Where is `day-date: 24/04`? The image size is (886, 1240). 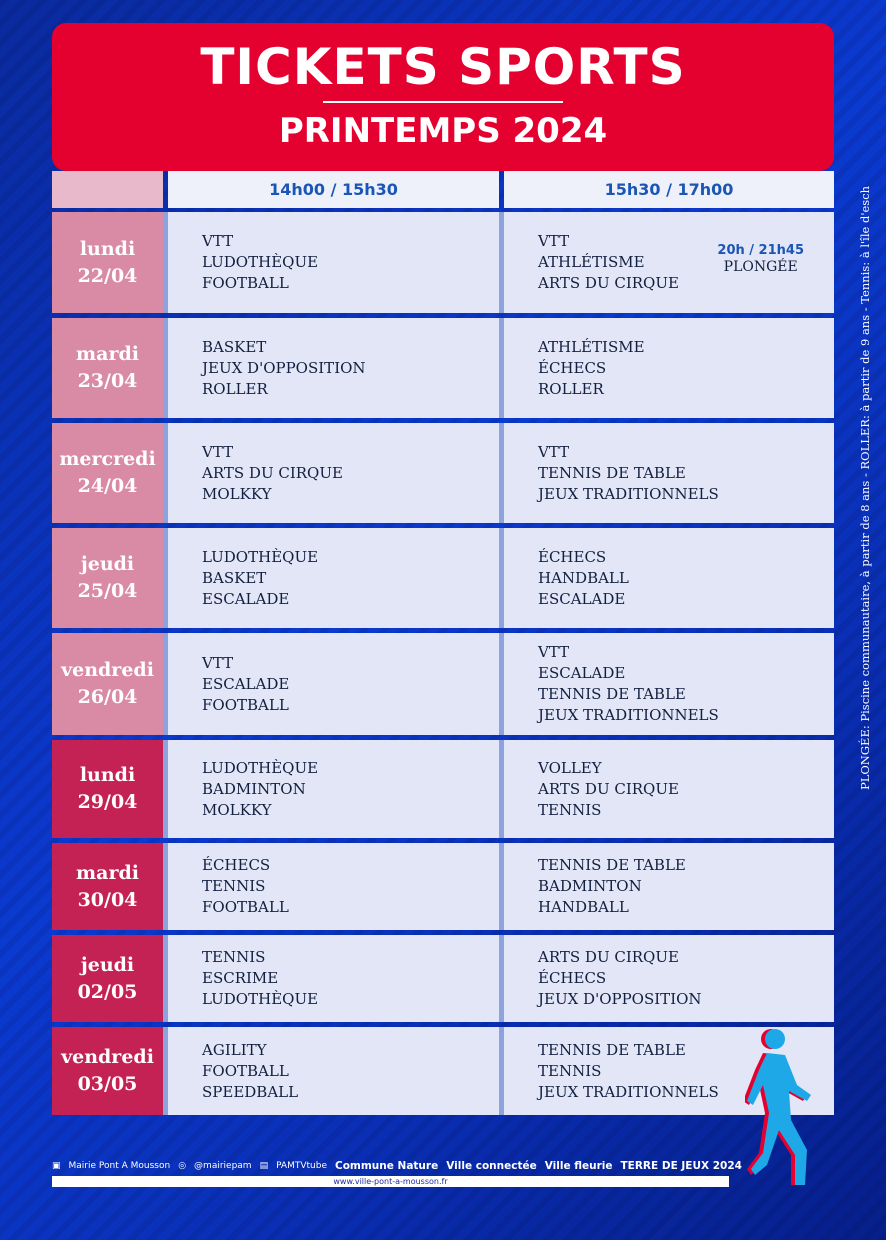 day-date: 24/04 is located at coordinates (107, 486).